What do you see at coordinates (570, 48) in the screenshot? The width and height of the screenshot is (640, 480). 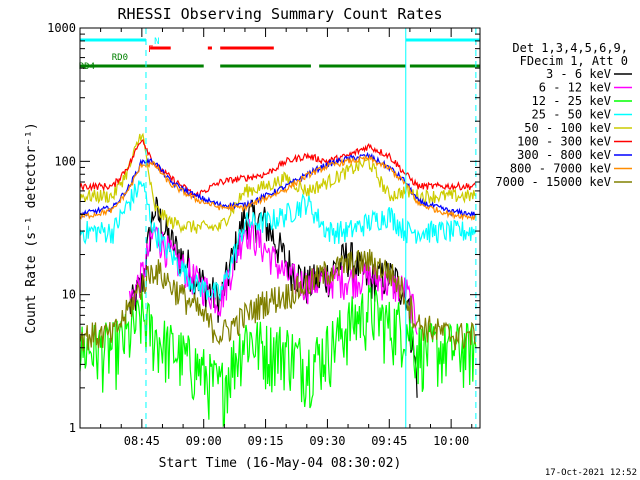 I see `legend-header: Det 1,3,4,5,6,9,` at bounding box center [570, 48].